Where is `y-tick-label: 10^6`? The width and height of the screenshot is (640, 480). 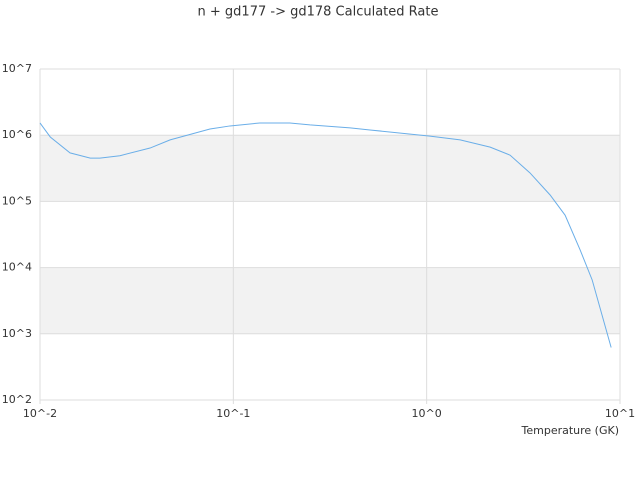 y-tick-label: 10^6 is located at coordinates (17, 134).